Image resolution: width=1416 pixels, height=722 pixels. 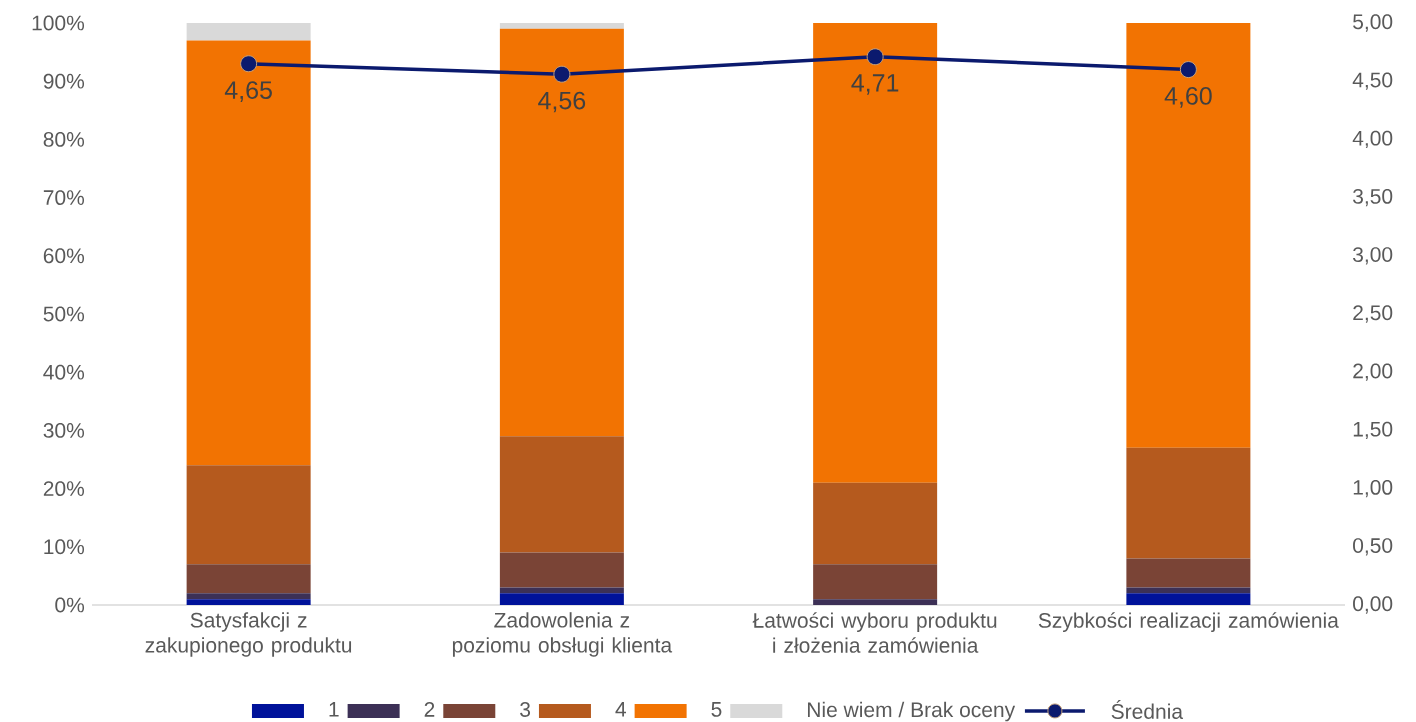 What do you see at coordinates (64, 489) in the screenshot?
I see `y-tick-label: 20%` at bounding box center [64, 489].